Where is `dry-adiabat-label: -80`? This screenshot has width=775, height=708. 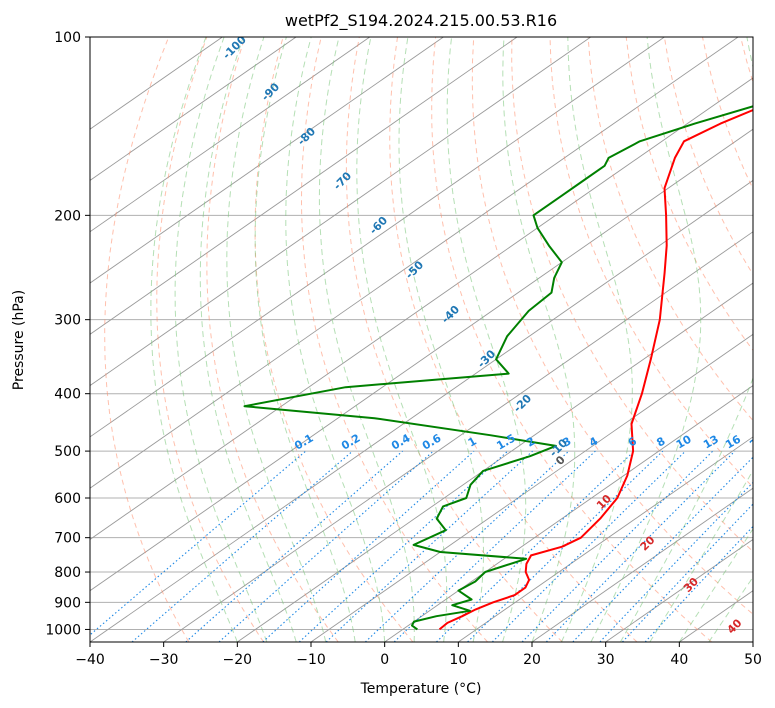 dry-adiabat-label: -80 is located at coordinates (306, 136).